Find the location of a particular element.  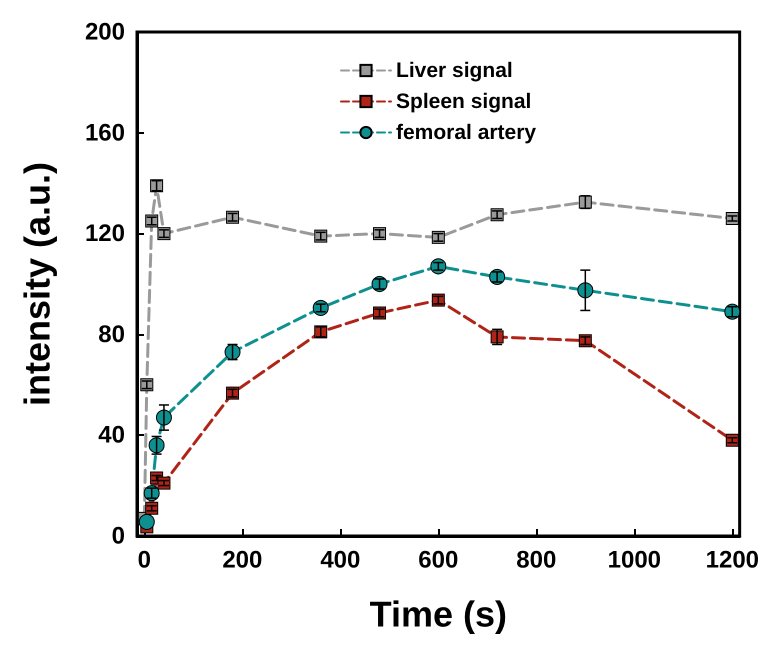

x-tick-label: 400 is located at coordinates (340, 560).